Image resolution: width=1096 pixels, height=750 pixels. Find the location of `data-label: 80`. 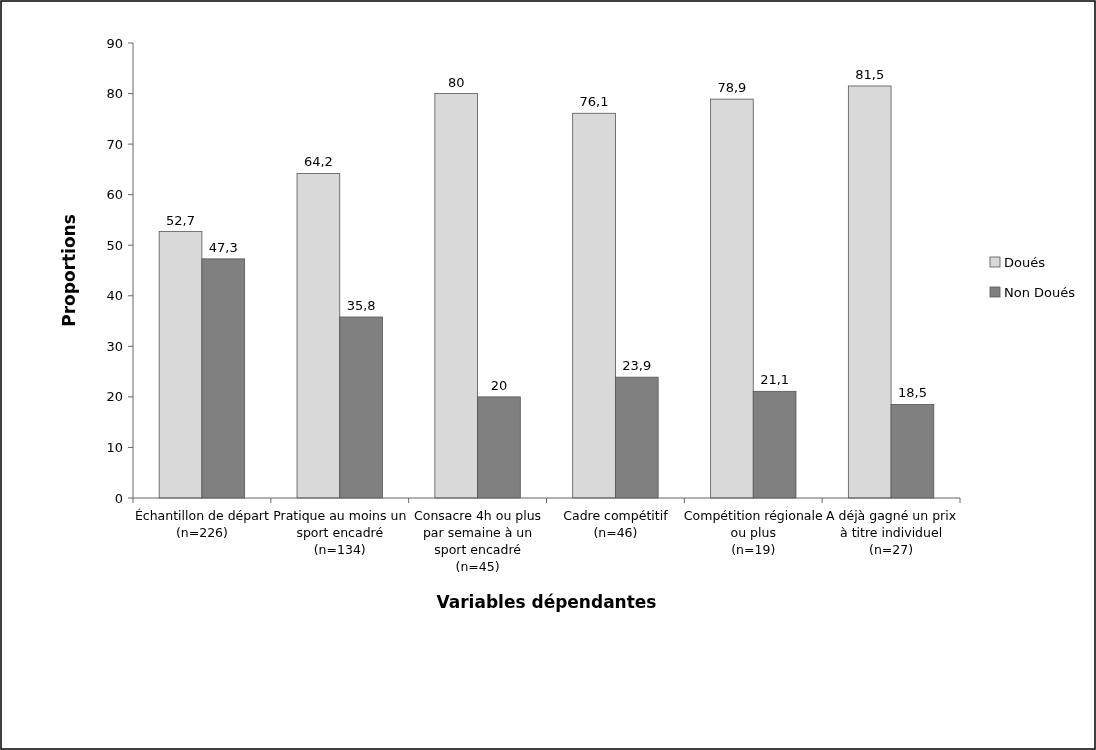

data-label: 80 is located at coordinates (456, 82).